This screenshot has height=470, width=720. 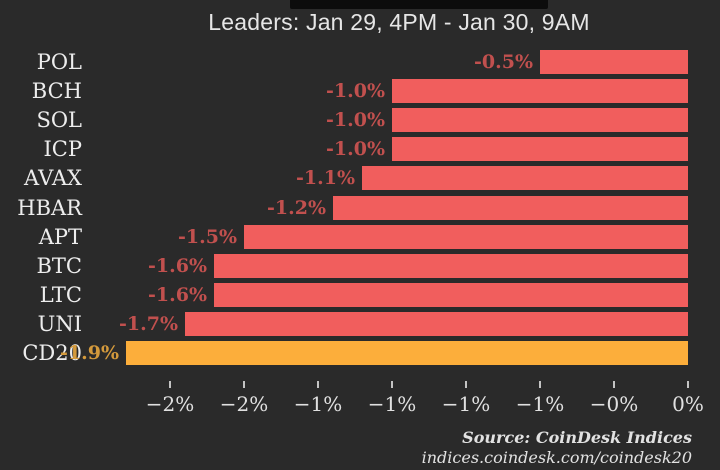 What do you see at coordinates (419, 4) in the screenshot?
I see `clipped-title-remnant` at bounding box center [419, 4].